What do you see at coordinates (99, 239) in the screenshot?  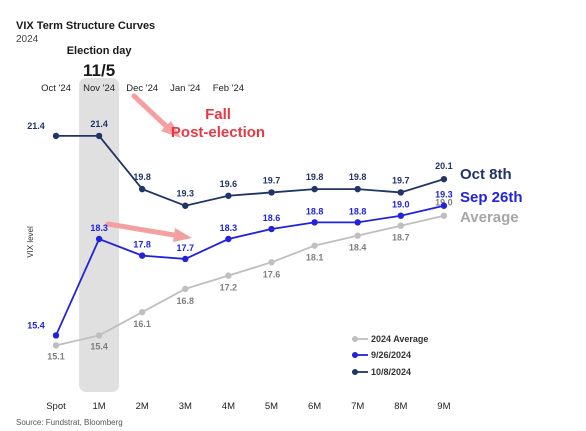 I see `point-9-26-2024-1m` at bounding box center [99, 239].